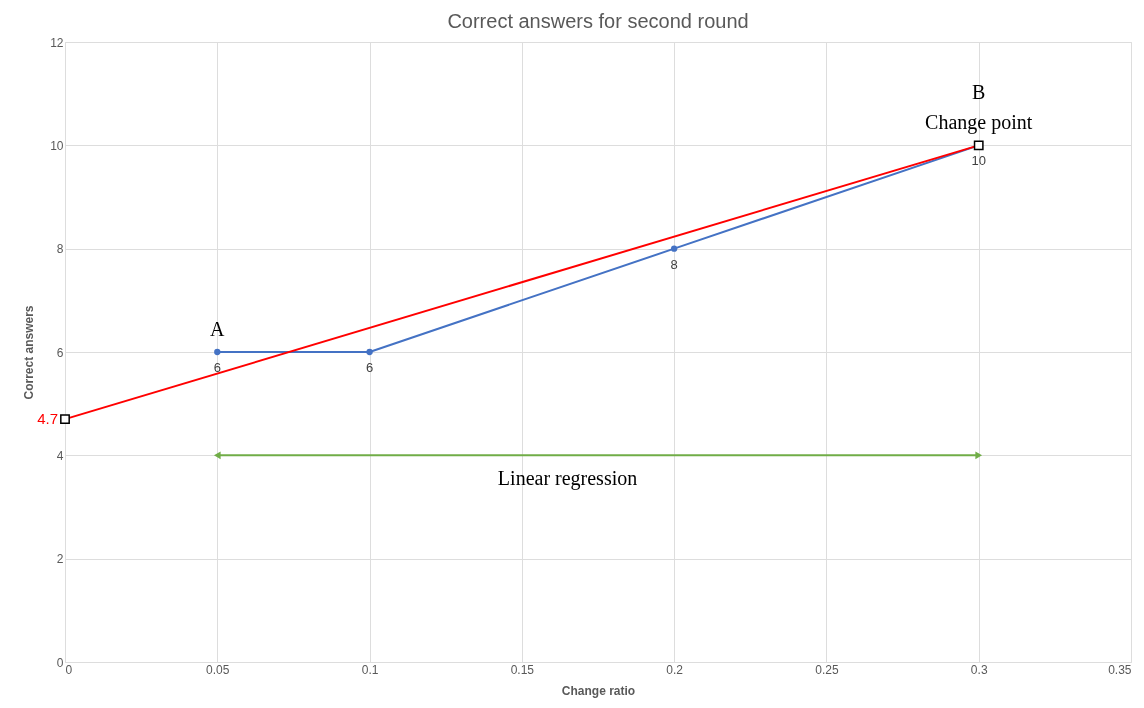 Image resolution: width=1144 pixels, height=708 pixels. Describe the element at coordinates (370, 669) in the screenshot. I see `x-tick-label: 0.1` at that location.